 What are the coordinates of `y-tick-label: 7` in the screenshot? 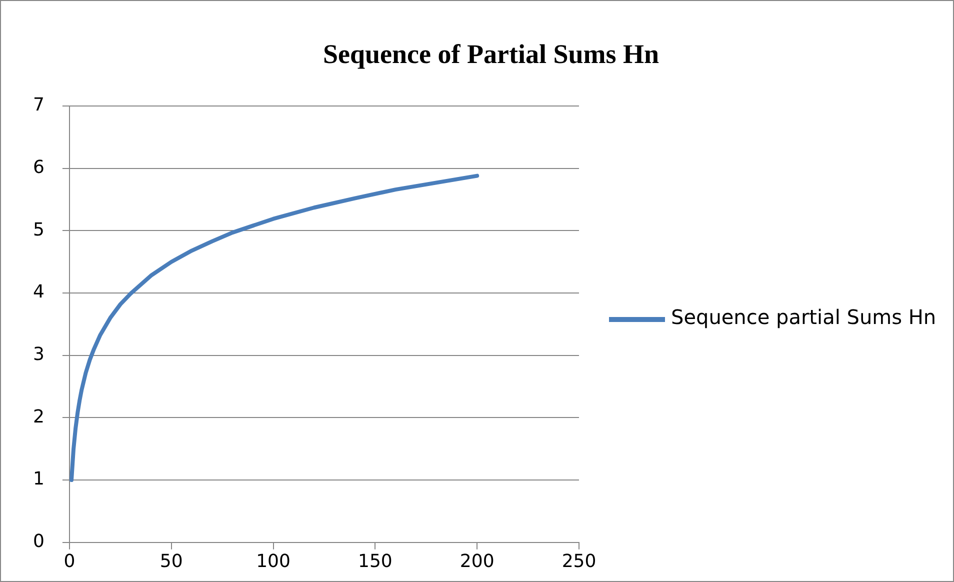 It's located at (38, 105).